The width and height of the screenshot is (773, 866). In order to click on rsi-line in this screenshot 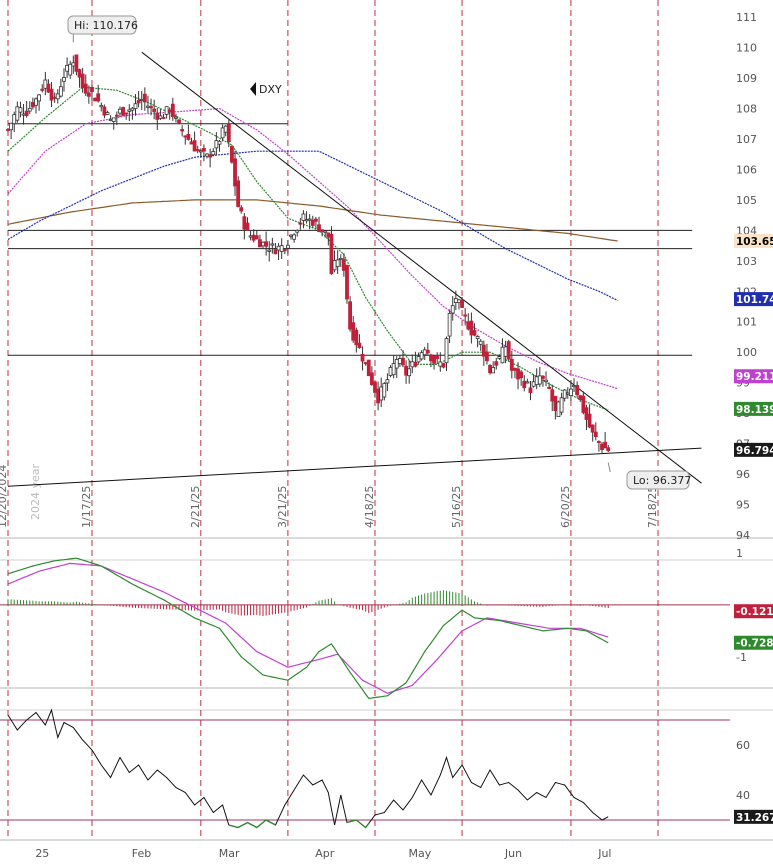, I will do `click(308, 768)`.